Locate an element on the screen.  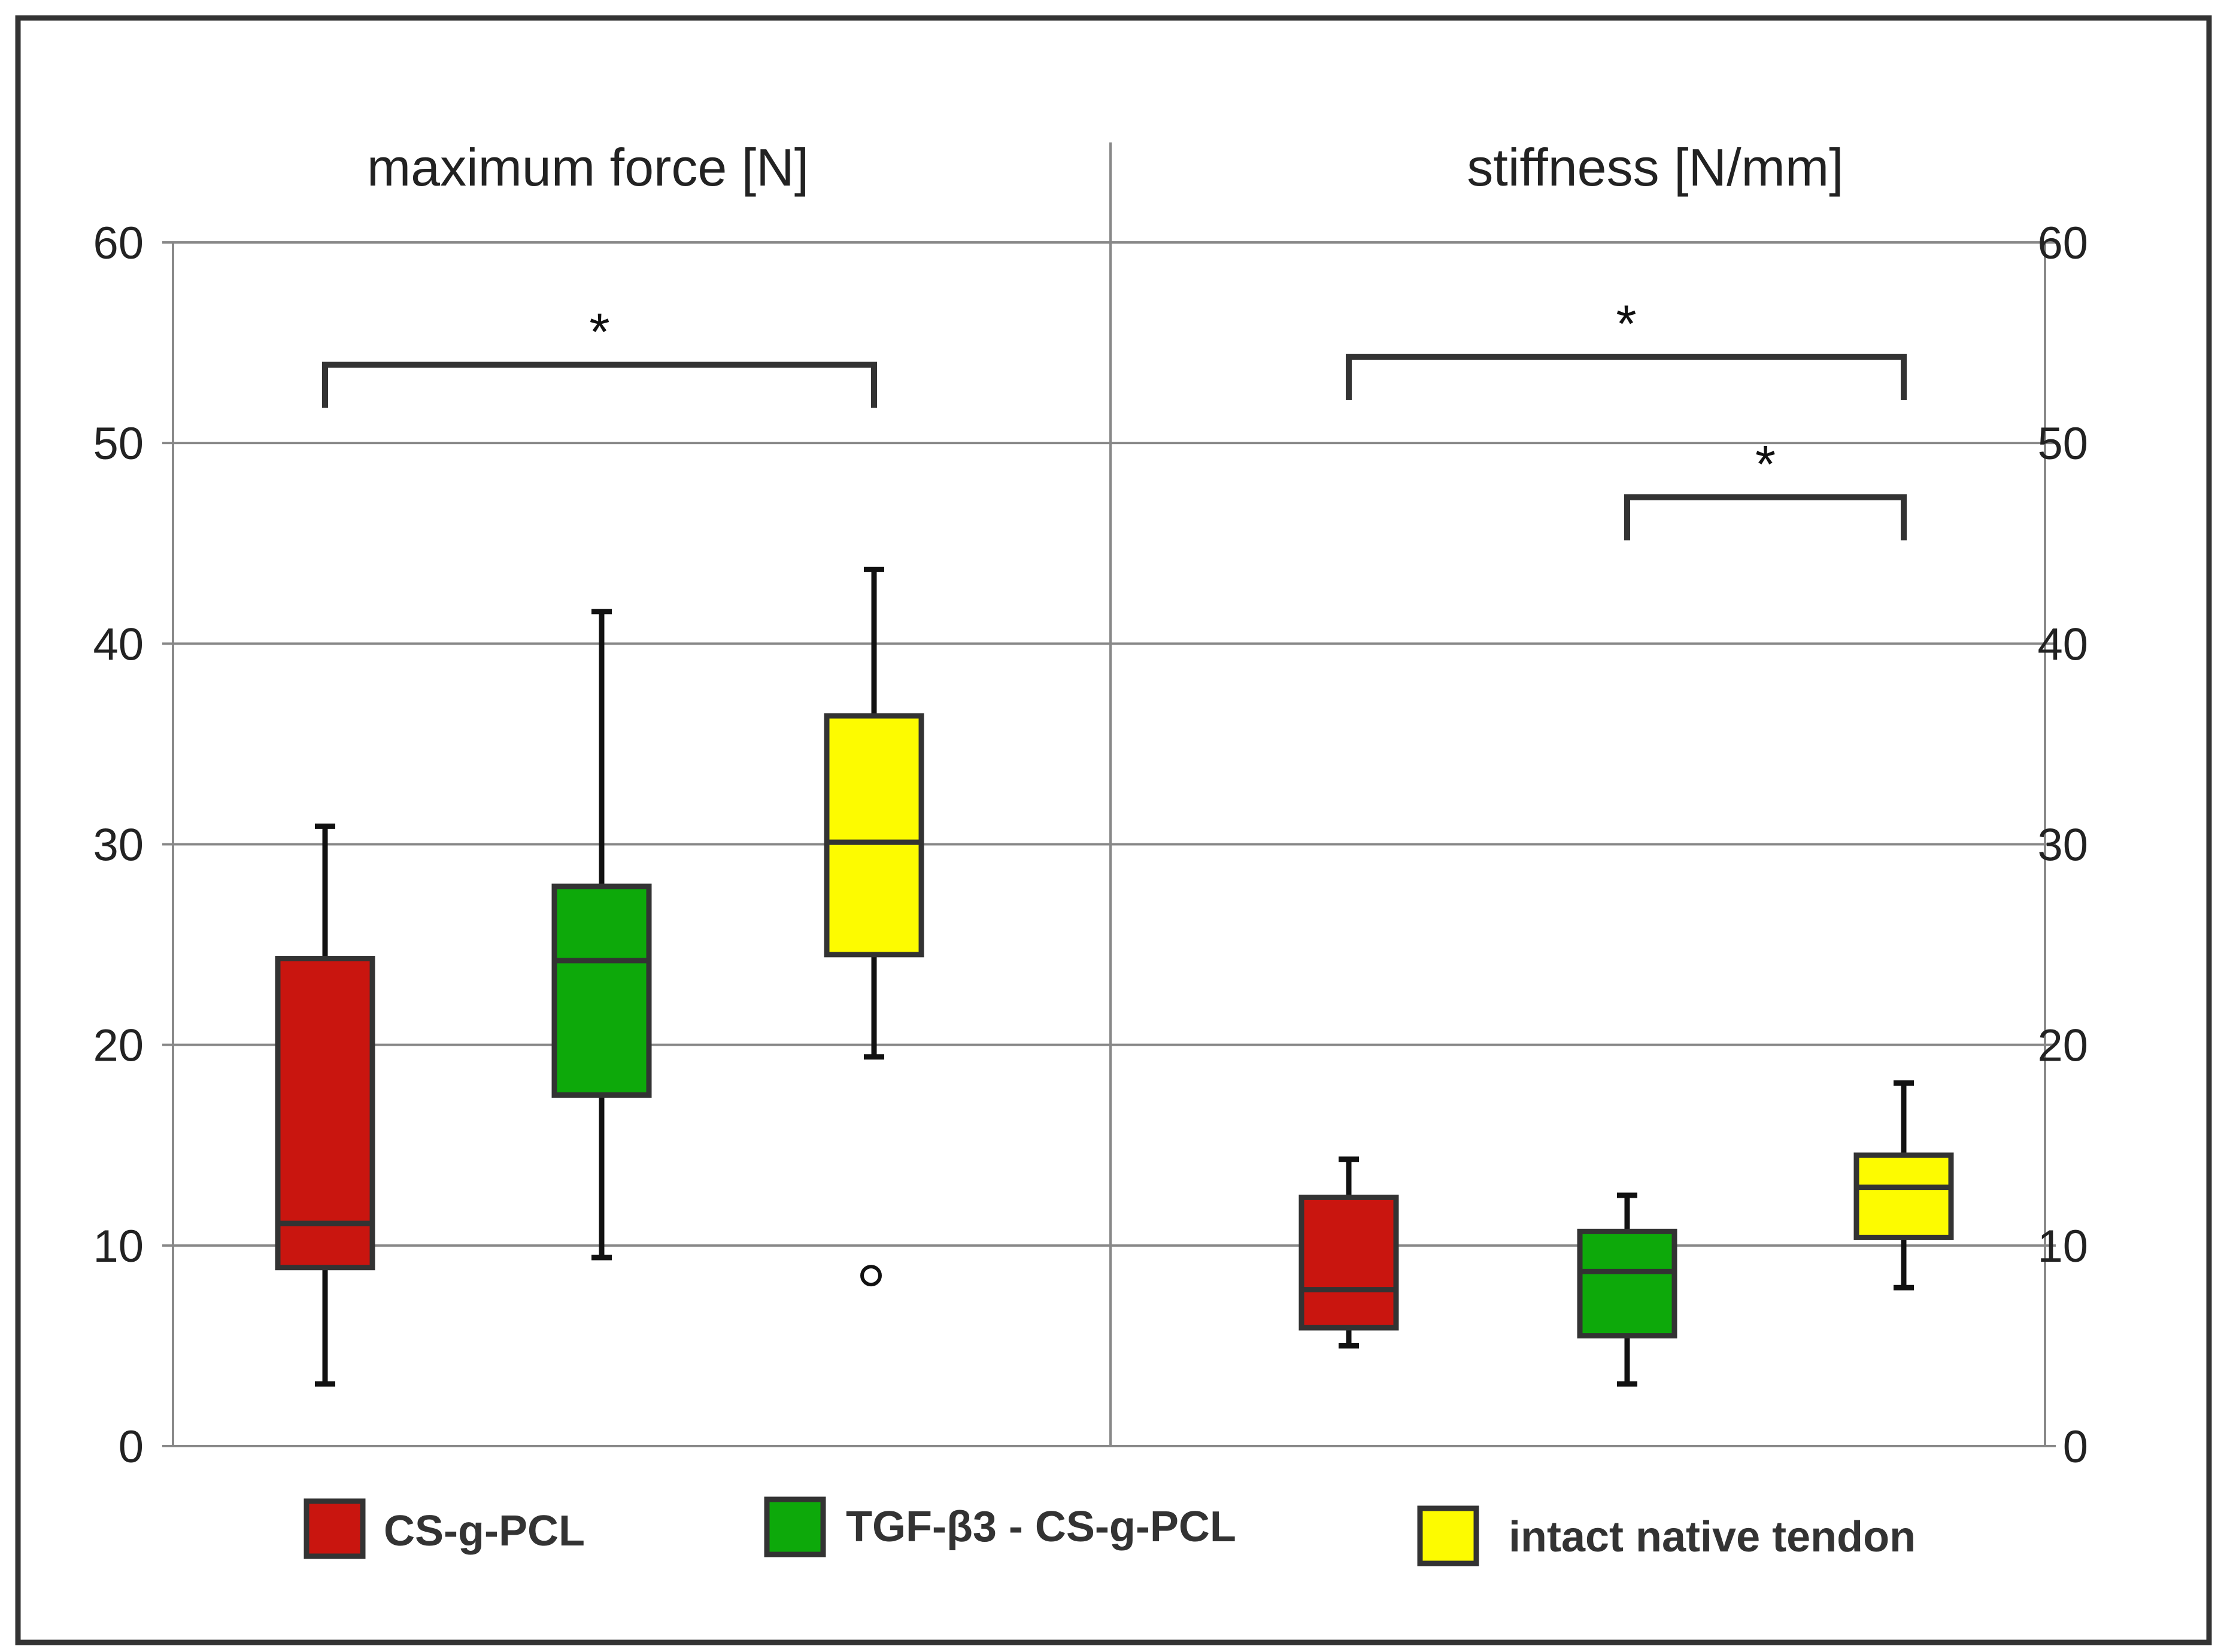
left-tick-label-50: 50 is located at coordinates (118, 443).